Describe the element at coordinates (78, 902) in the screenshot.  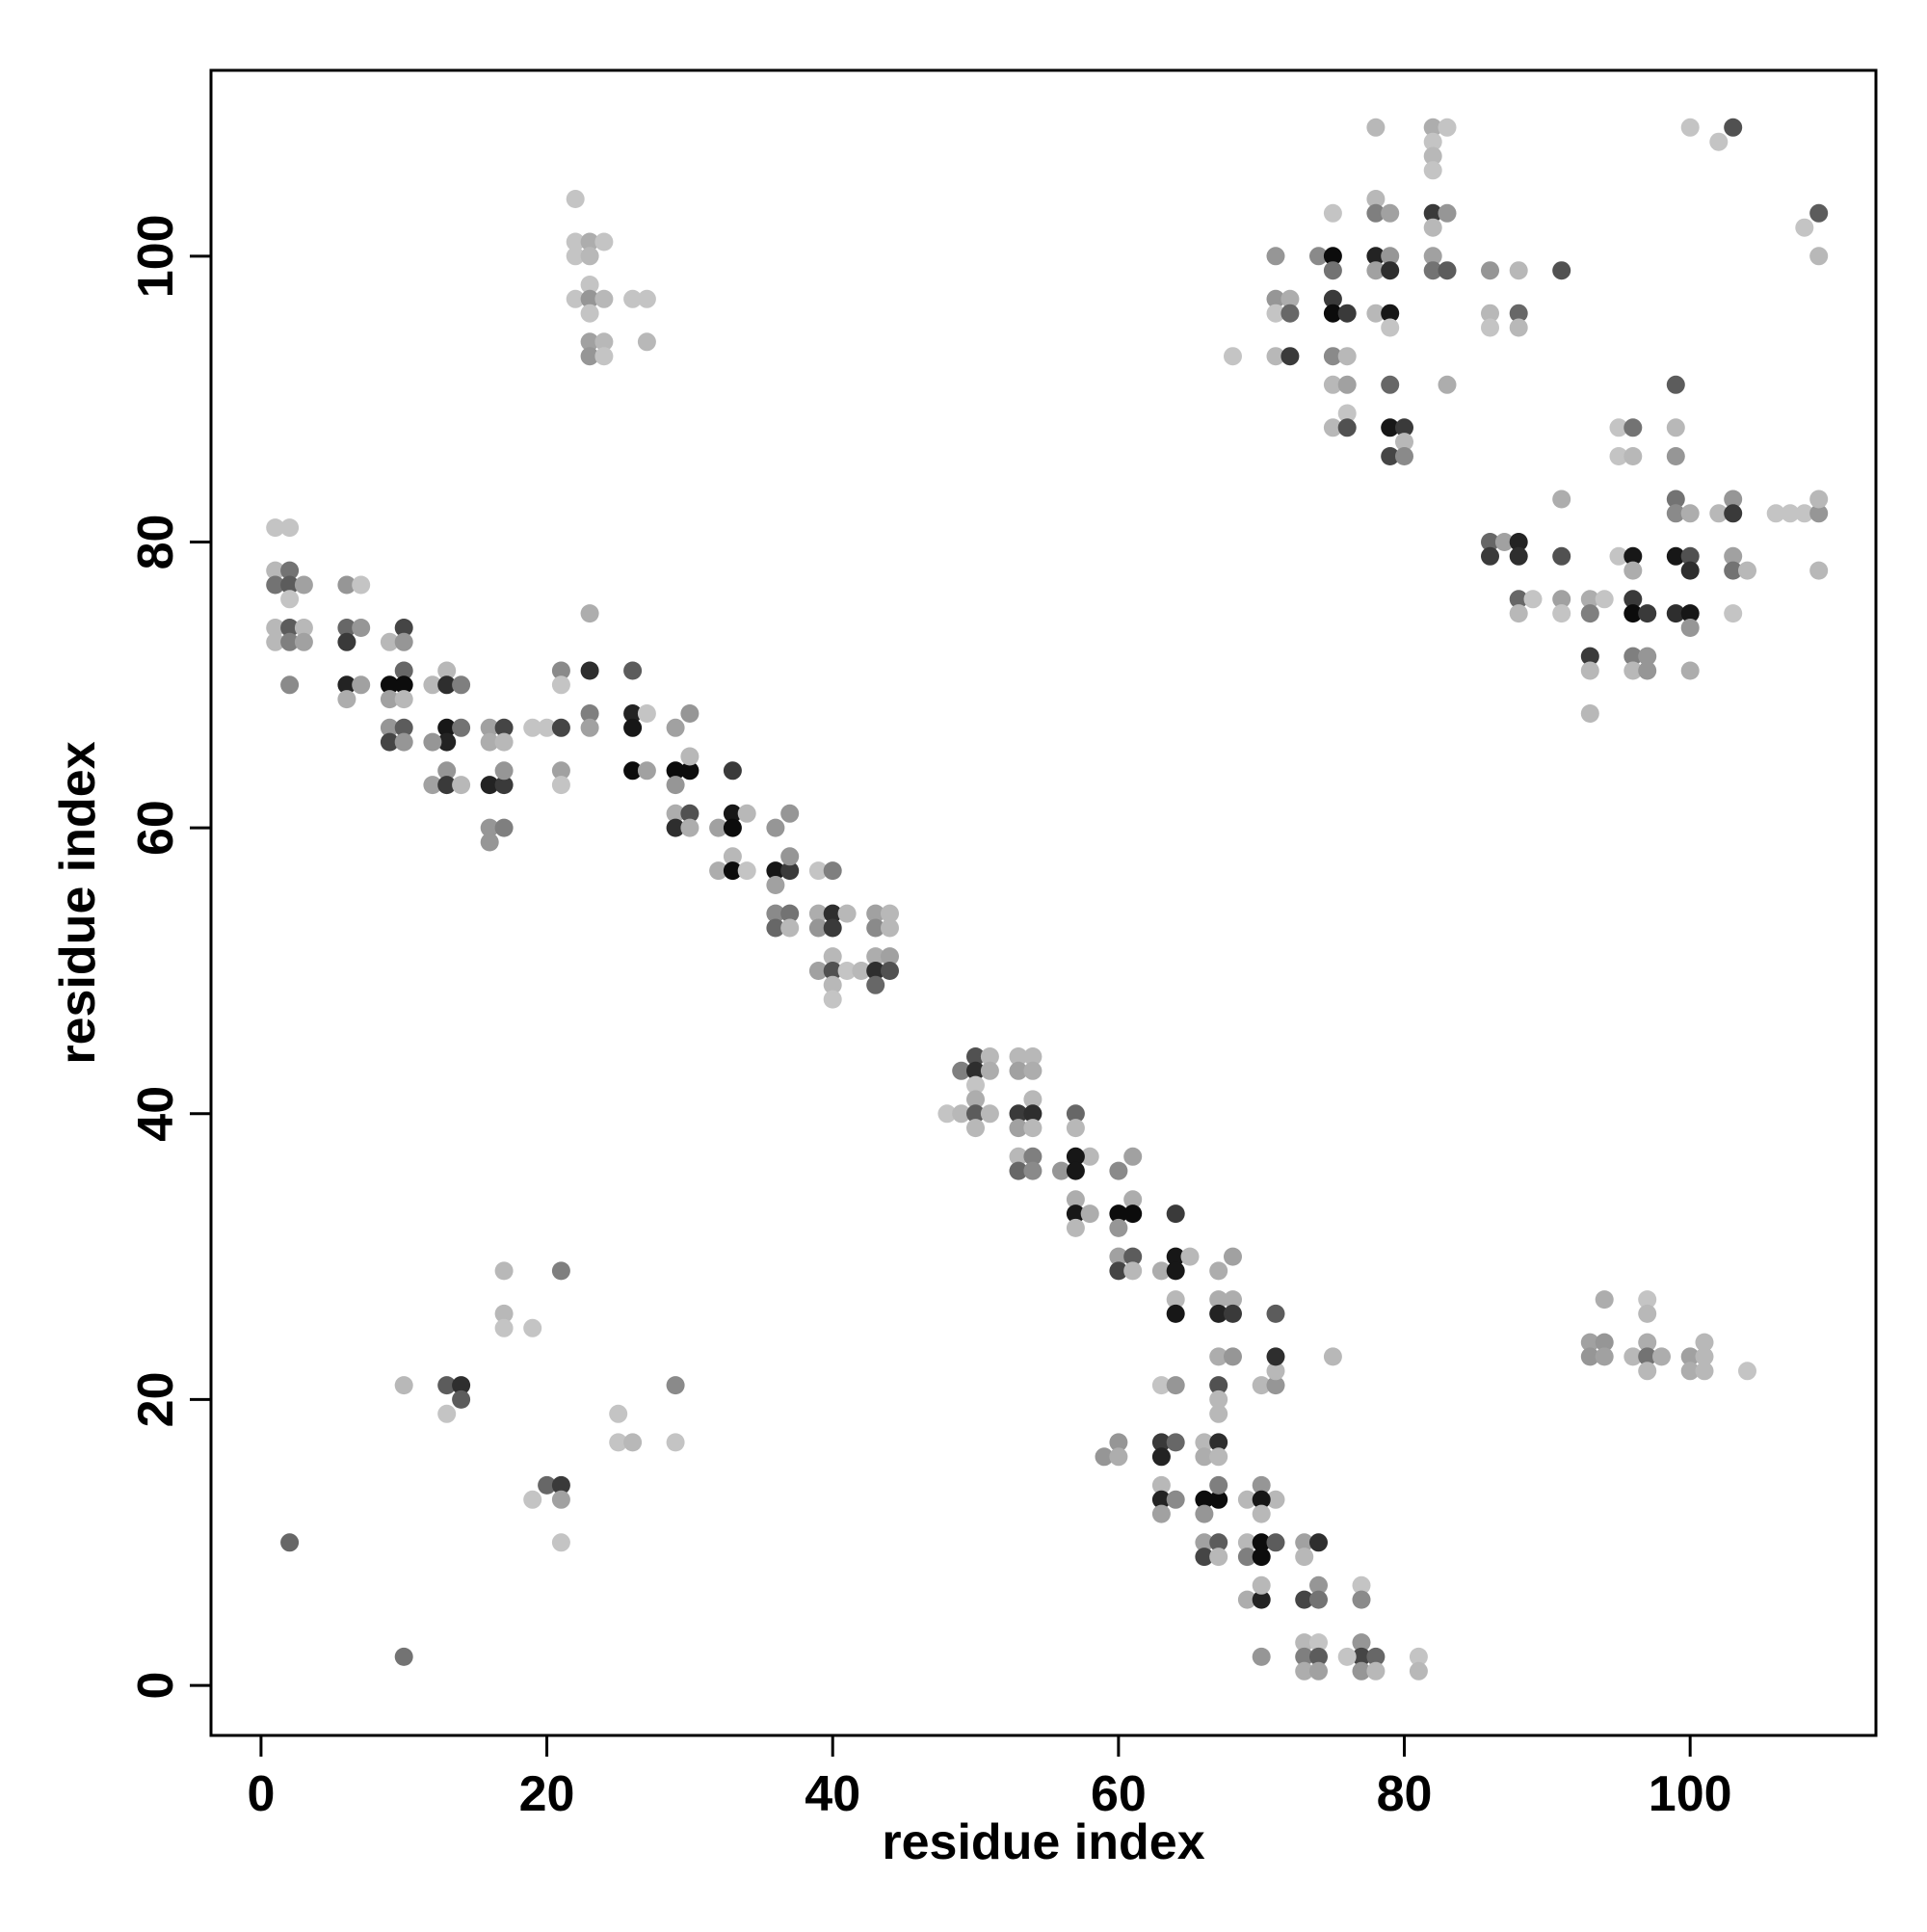
I see `y-axis-title: residue index` at that location.